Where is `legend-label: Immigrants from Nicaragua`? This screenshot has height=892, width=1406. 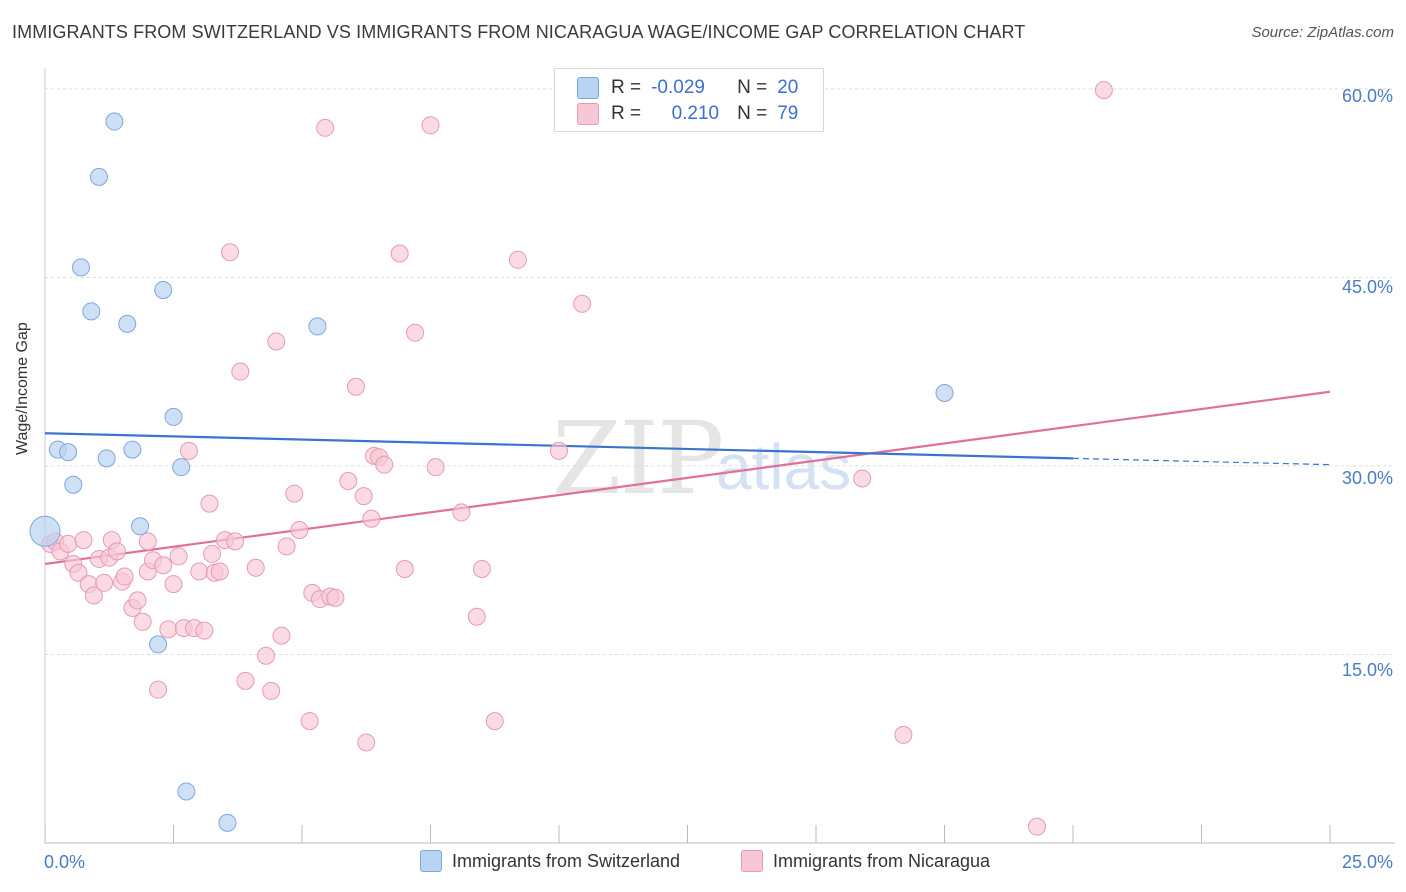
legend-label: Immigrants from Nicaragua is located at coordinates (882, 860).